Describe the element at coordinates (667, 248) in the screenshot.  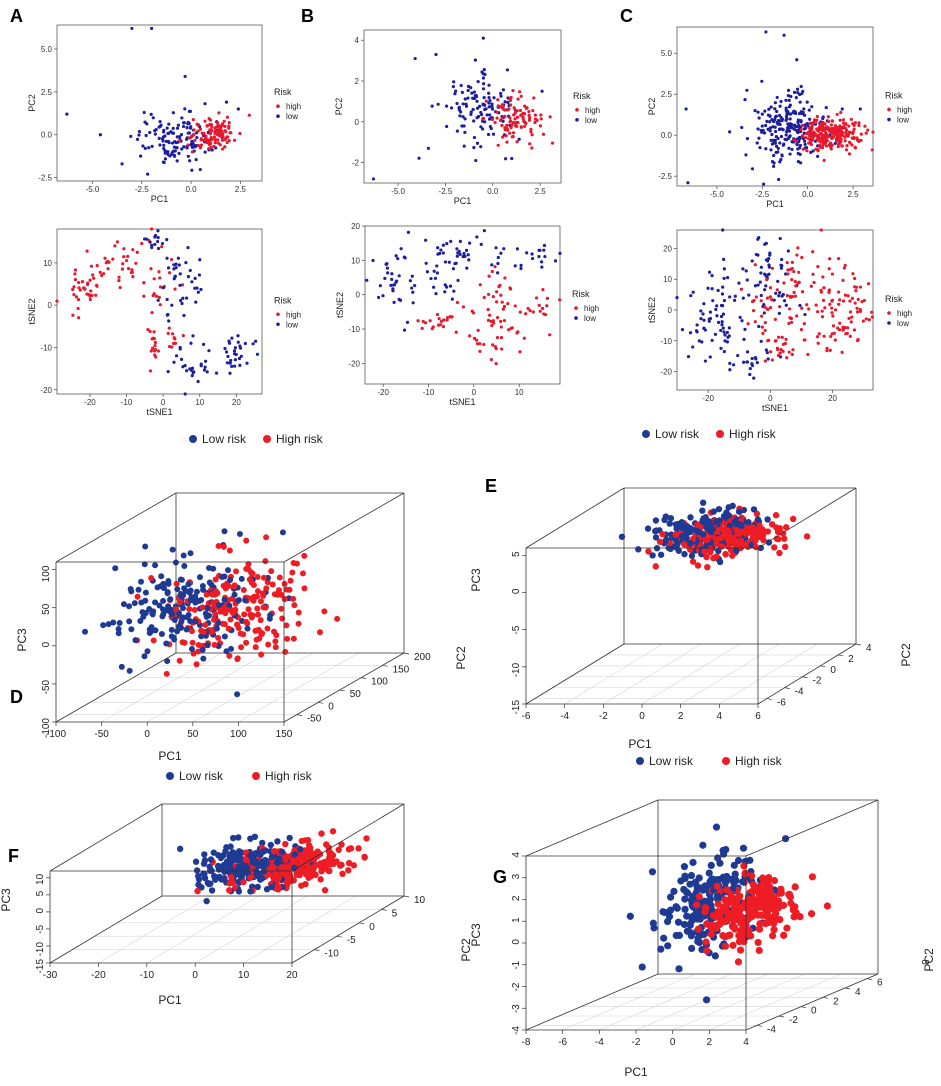
I see `y-tick-label: 20` at that location.